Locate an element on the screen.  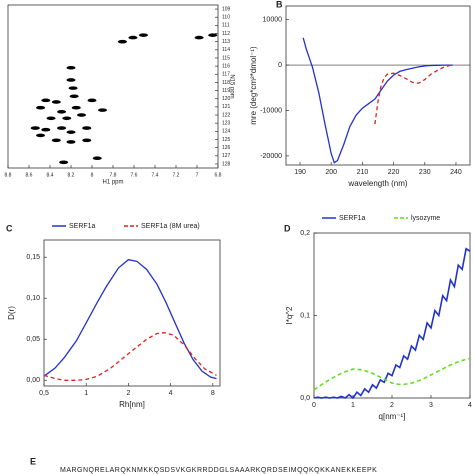
y-axis-label: mre (deg*cm²*dmol⁻¹) is located at coordinates (253, 85).